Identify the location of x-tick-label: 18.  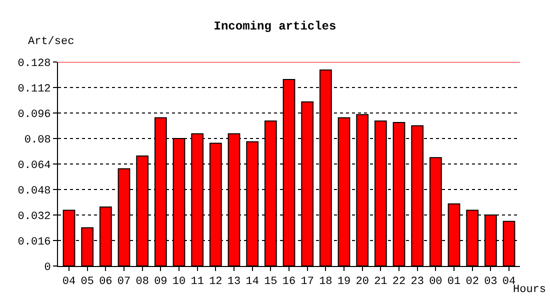
(325, 282).